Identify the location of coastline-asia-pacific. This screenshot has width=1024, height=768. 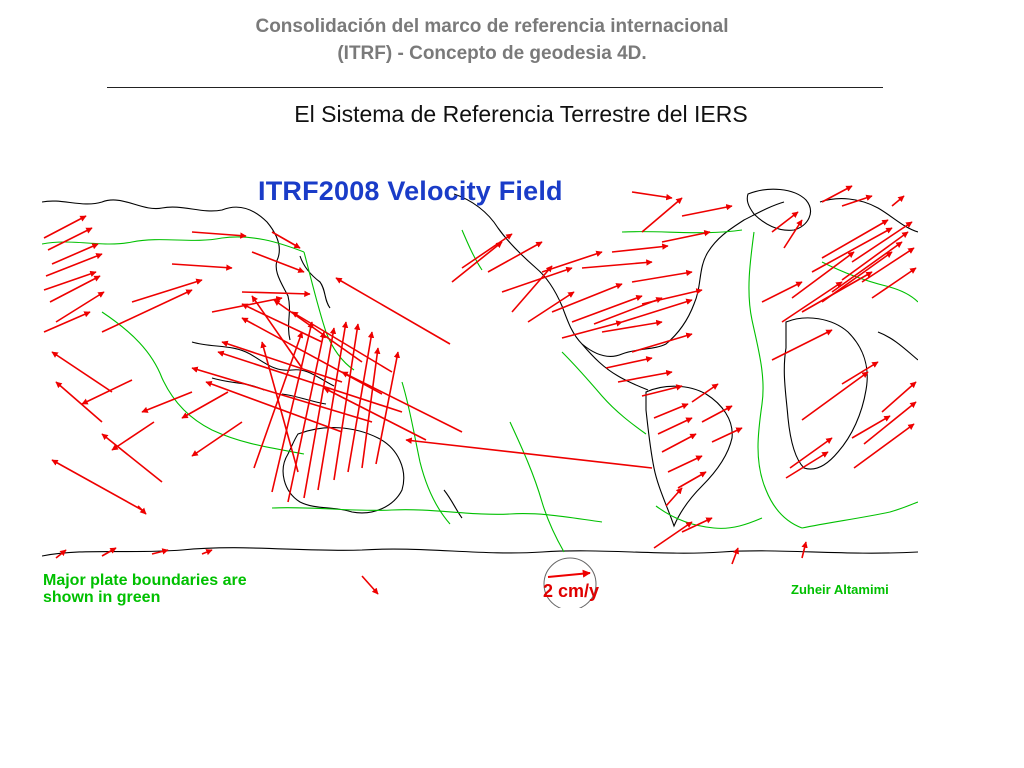
(166, 270).